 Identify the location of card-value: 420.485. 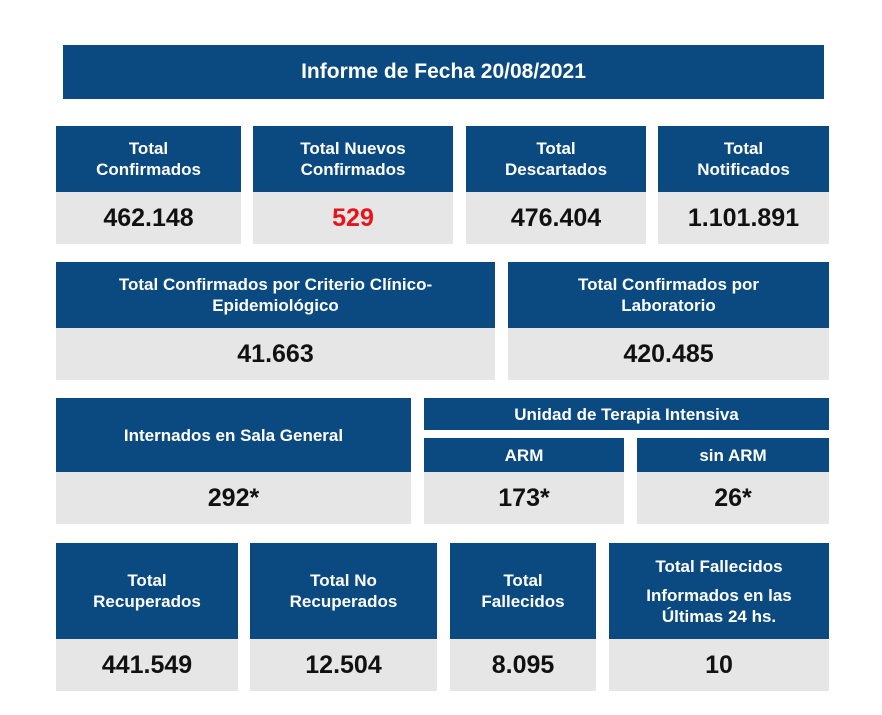
(668, 354).